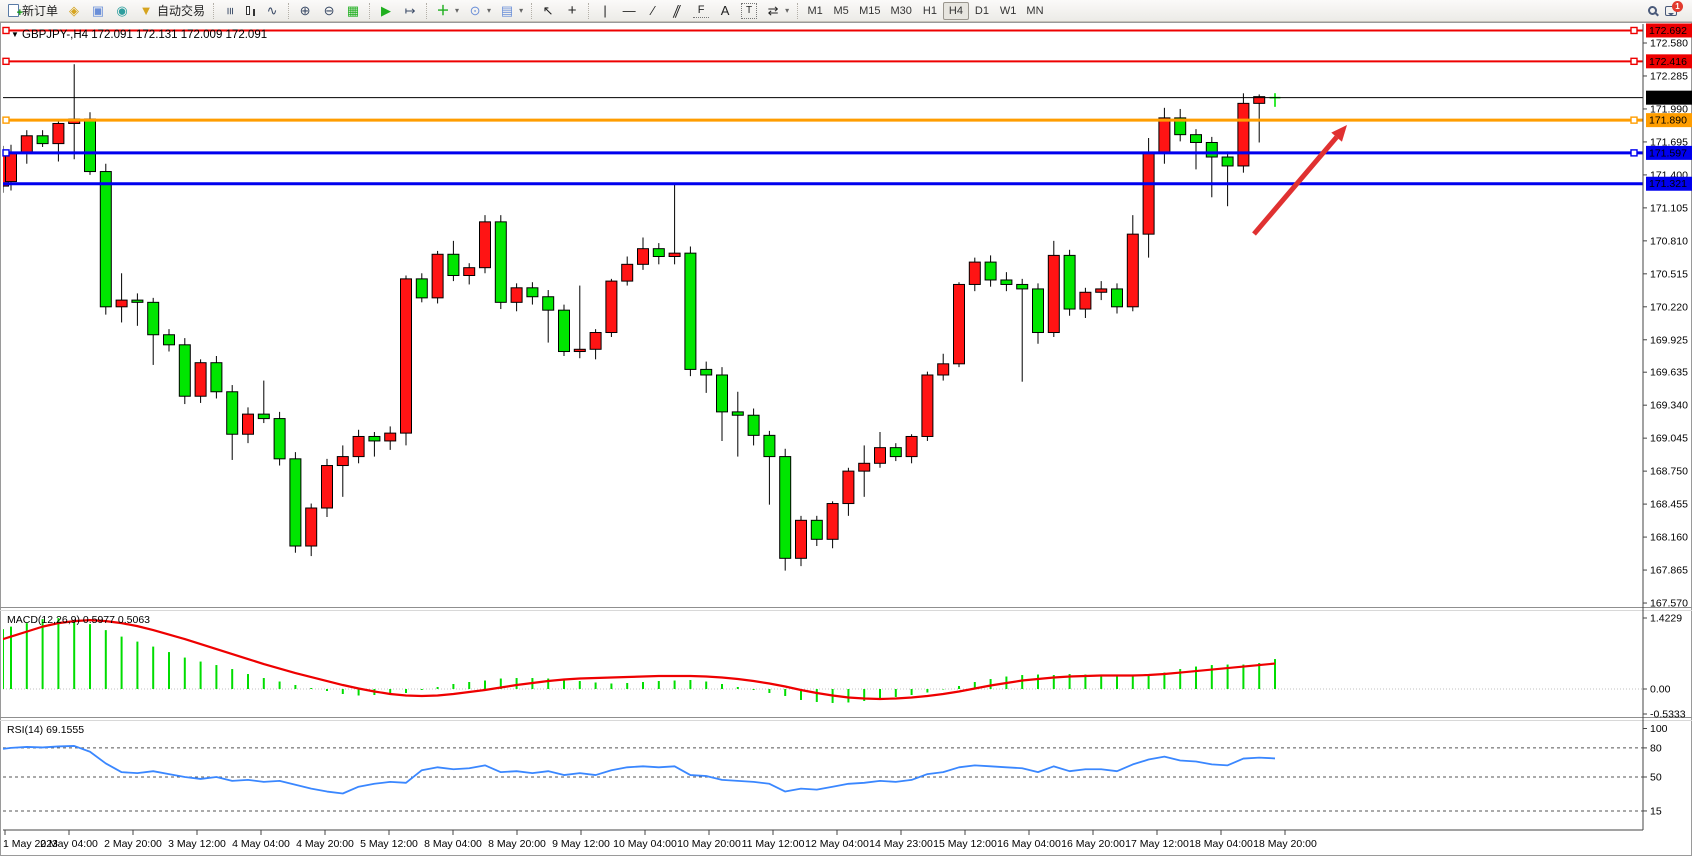  Describe the element at coordinates (1669, 44) in the screenshot. I see `price-tick-label: 172.580` at that location.